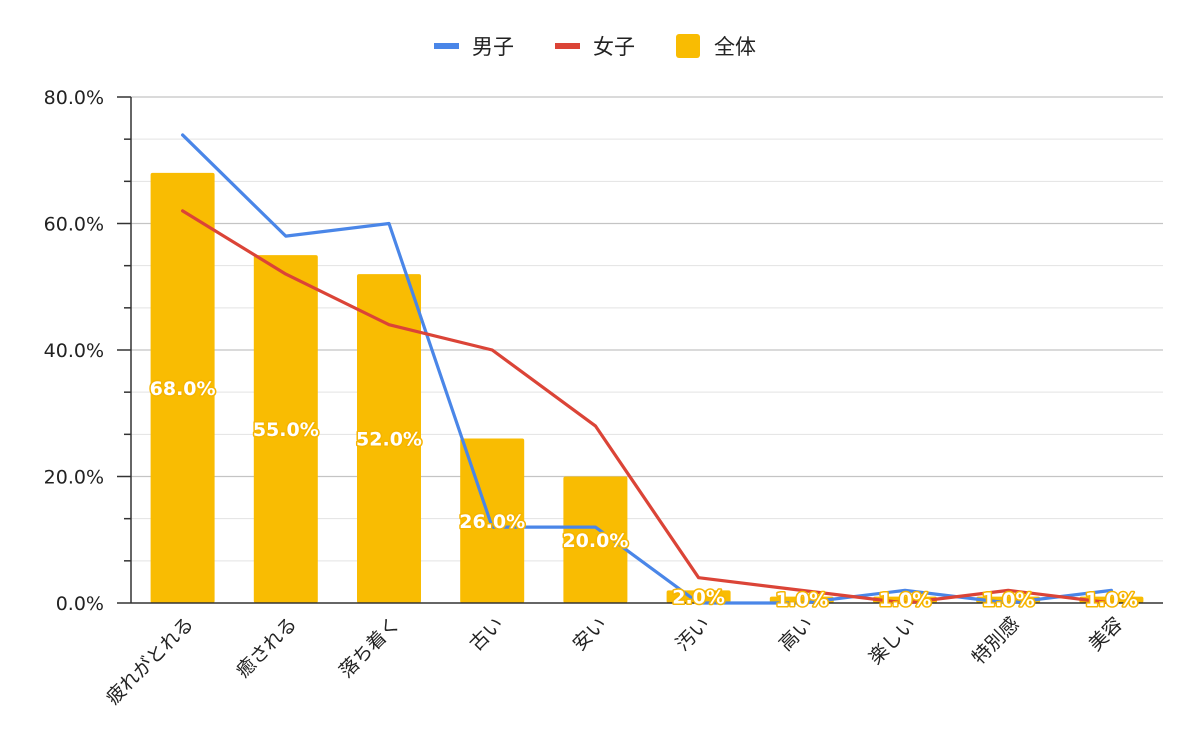 The width and height of the screenshot is (1199, 742). Describe the element at coordinates (74, 98) in the screenshot. I see `y-tick-label: 80.0%` at that location.